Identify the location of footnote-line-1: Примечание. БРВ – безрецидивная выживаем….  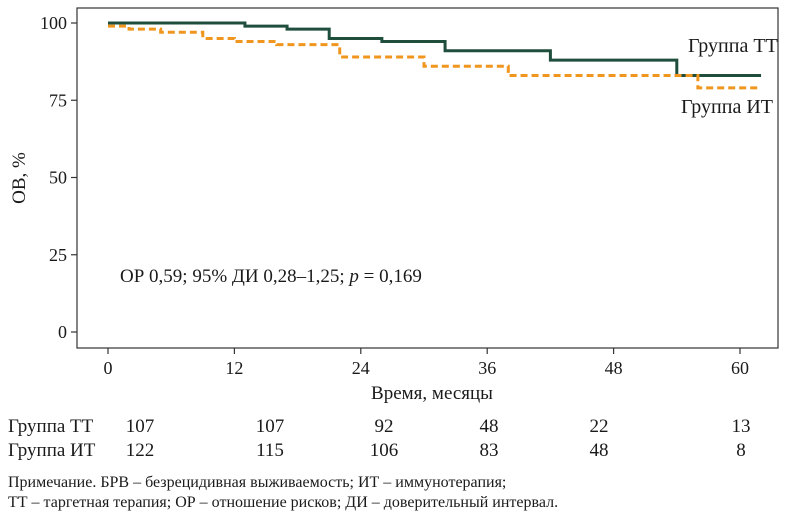
(257, 482).